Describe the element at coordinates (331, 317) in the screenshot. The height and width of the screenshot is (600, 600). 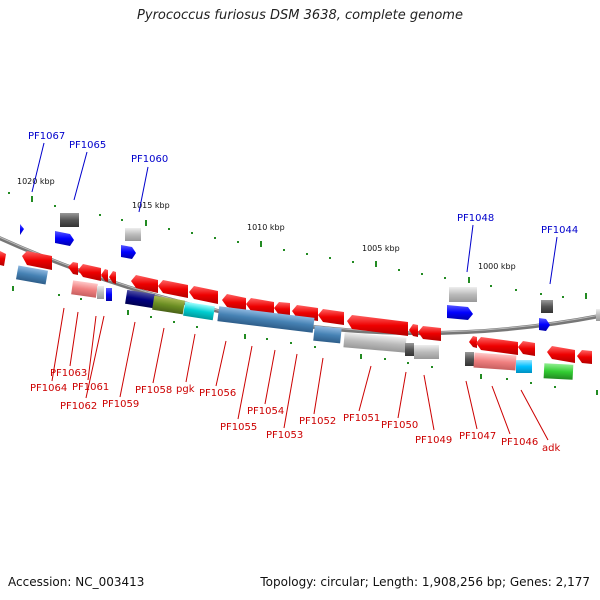
I see `gene-pf1052-rev` at that location.